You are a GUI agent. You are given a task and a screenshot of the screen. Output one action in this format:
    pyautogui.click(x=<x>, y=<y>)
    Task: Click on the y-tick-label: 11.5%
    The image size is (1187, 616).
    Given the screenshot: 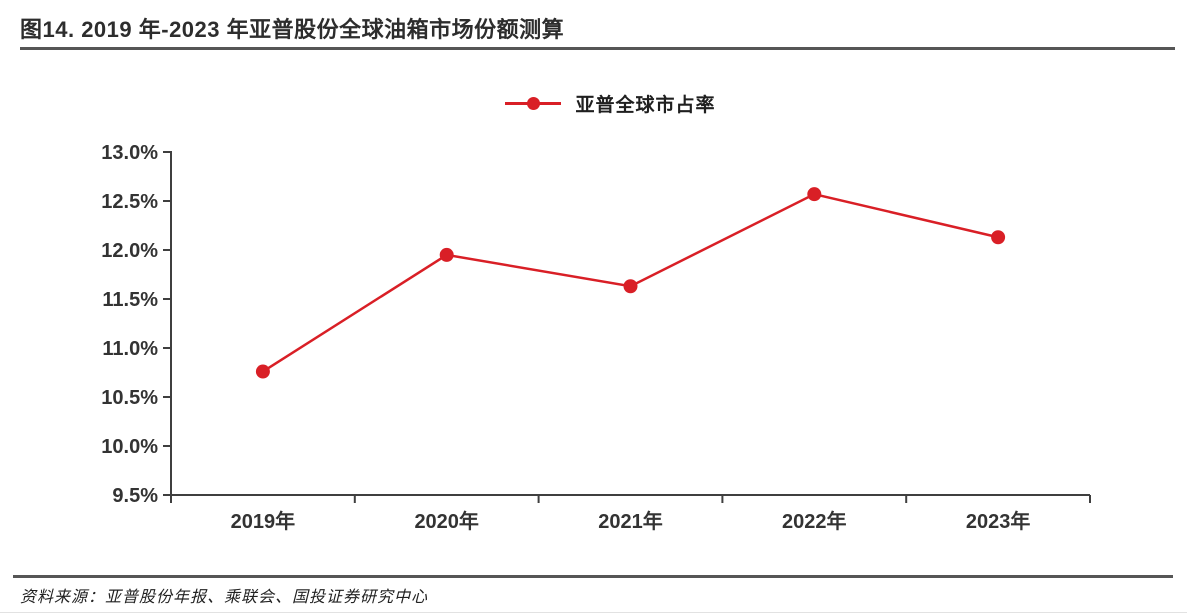 What is the action you would take?
    pyautogui.click(x=130, y=300)
    